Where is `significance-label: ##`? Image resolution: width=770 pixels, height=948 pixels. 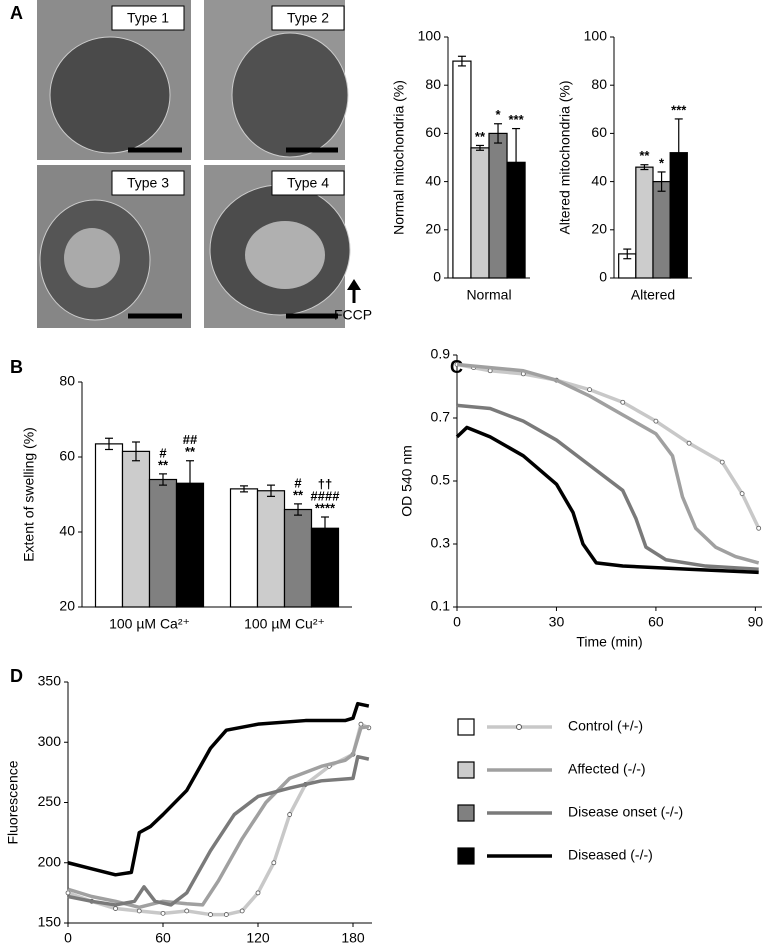
significance-label: ## is located at coordinates (190, 439).